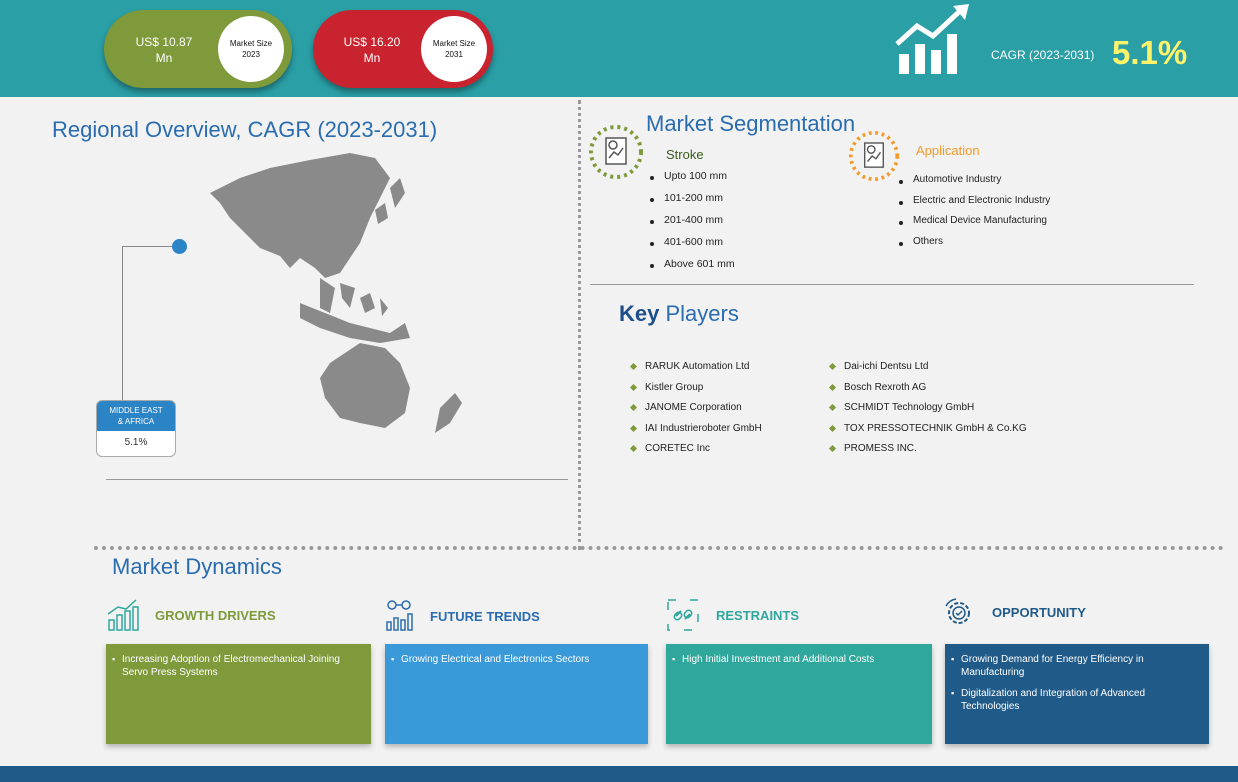  What do you see at coordinates (974, 225) in the screenshot?
I see `list-item: Medical Device Manufacturing` at bounding box center [974, 225].